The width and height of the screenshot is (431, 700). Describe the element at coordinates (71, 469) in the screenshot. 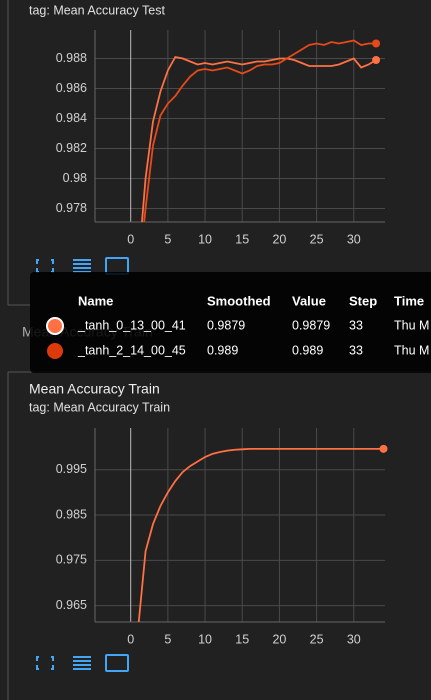

I see `y-tick-label: 0.995` at that location.